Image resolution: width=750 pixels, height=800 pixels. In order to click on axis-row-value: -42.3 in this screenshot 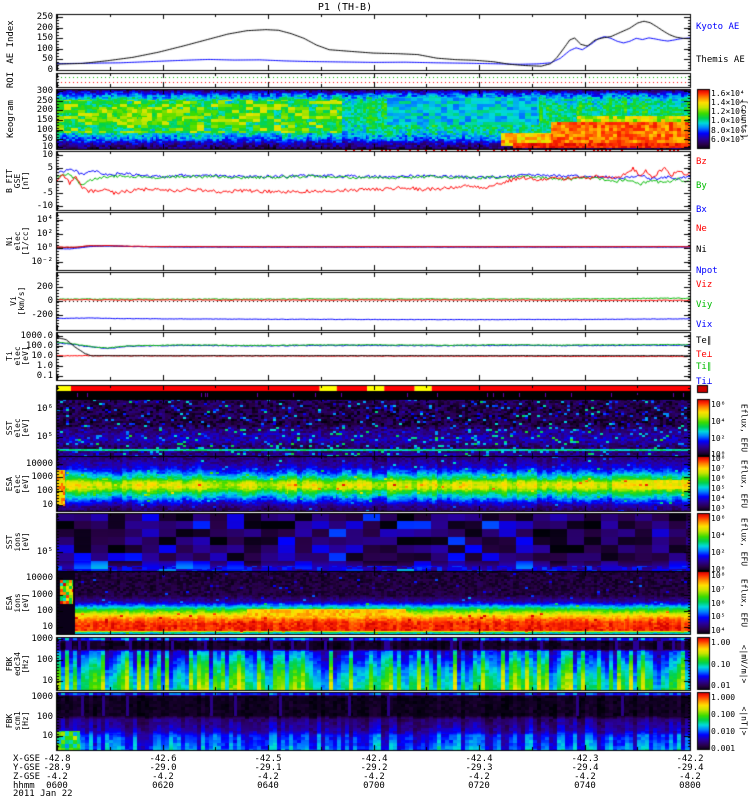, I will do `click(585, 759)`.